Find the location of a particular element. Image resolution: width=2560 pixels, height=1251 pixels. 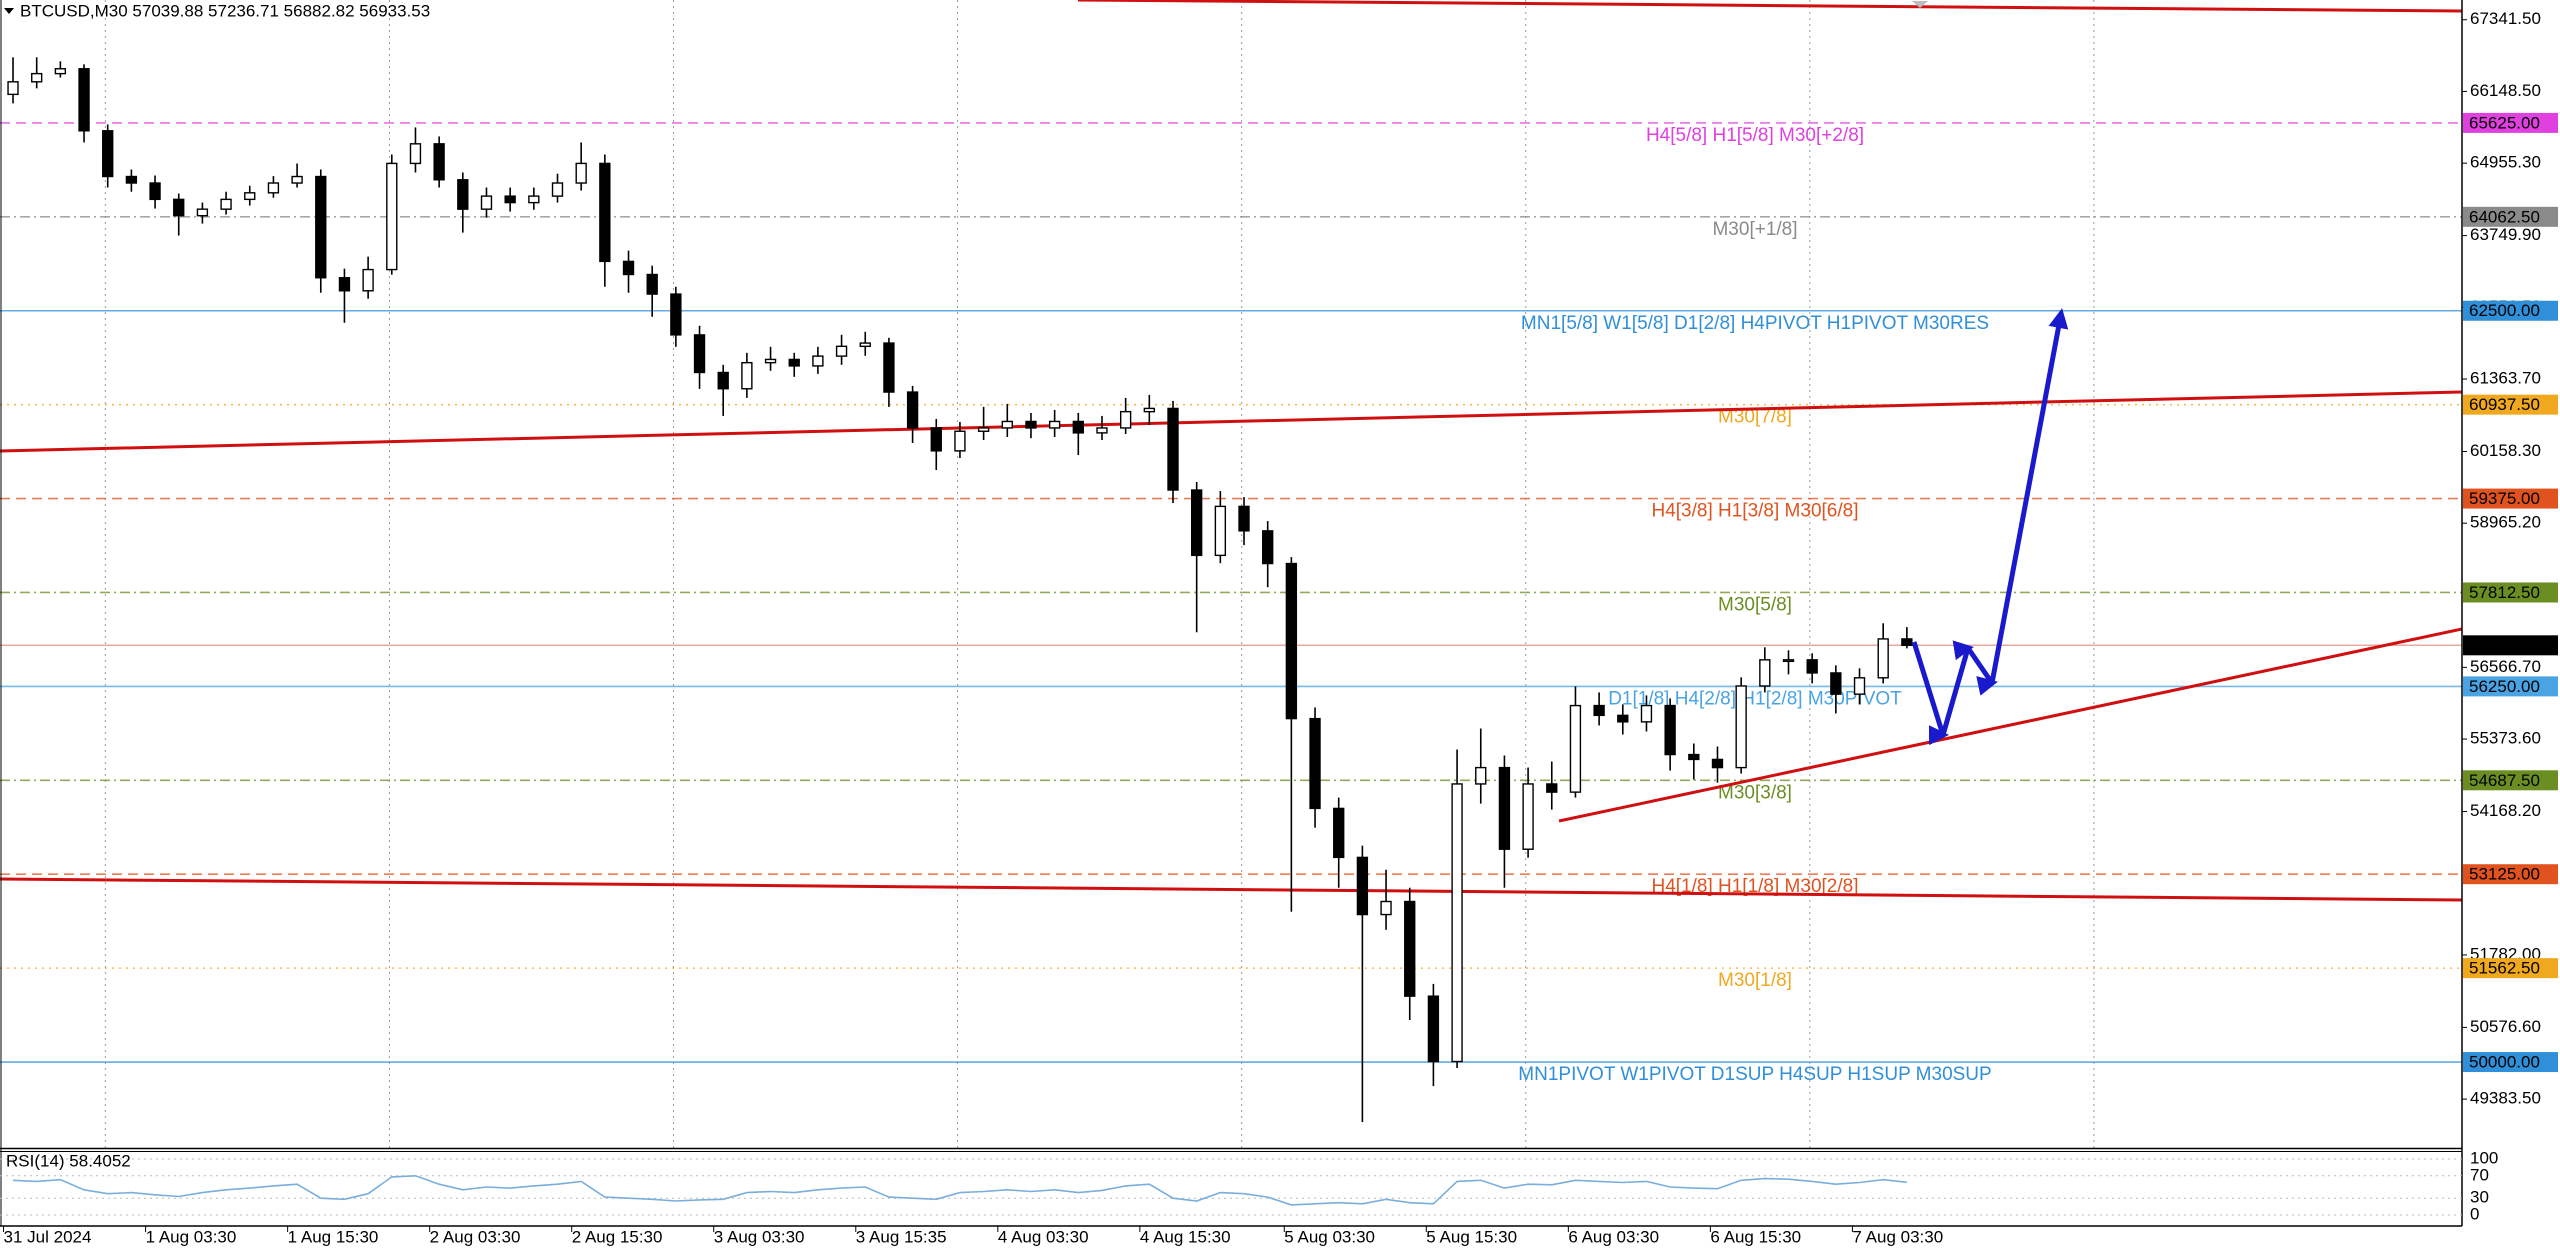

level-price-label: 65625.00 is located at coordinates (2504, 122).